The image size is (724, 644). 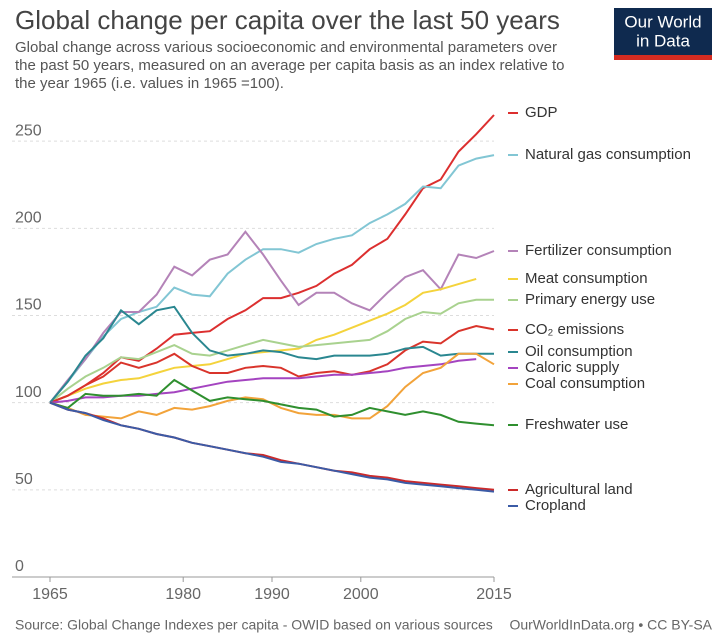 I want to click on legend-label: Caloric supply, so click(x=572, y=367).